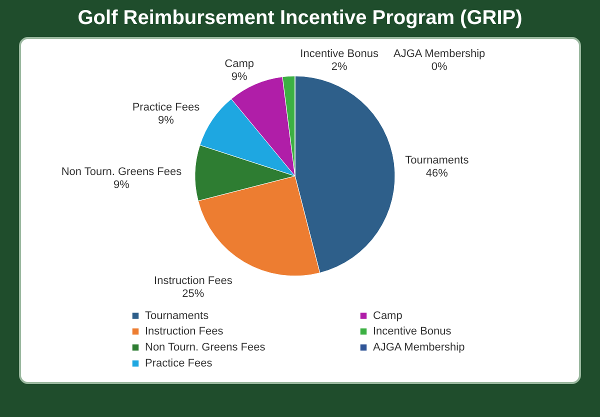 The image size is (600, 417). What do you see at coordinates (339, 67) in the screenshot?
I see `data-label: 2%` at bounding box center [339, 67].